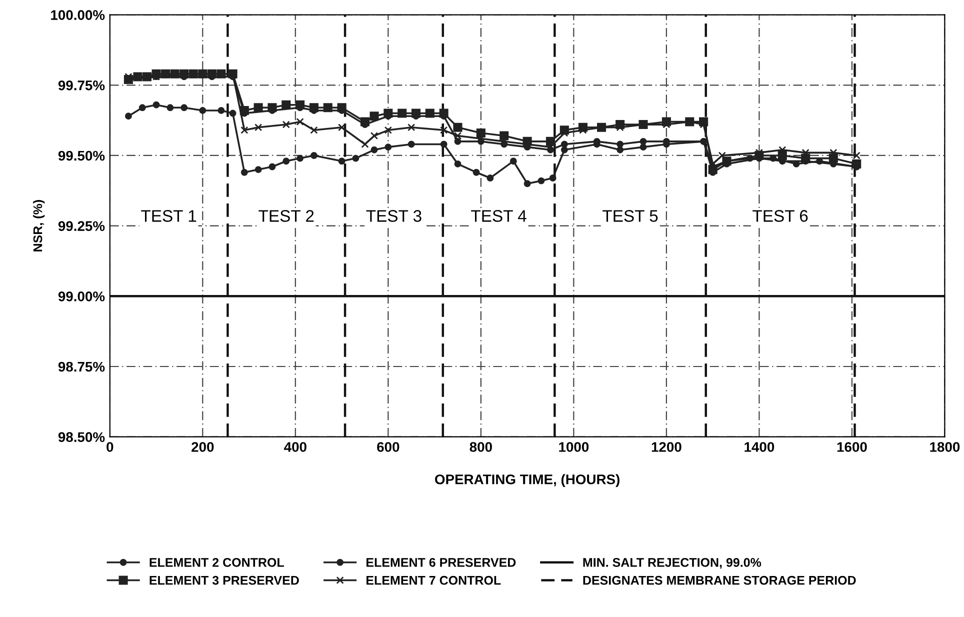 The image size is (964, 617). I want to click on x-tick-label: 1600, so click(852, 447).